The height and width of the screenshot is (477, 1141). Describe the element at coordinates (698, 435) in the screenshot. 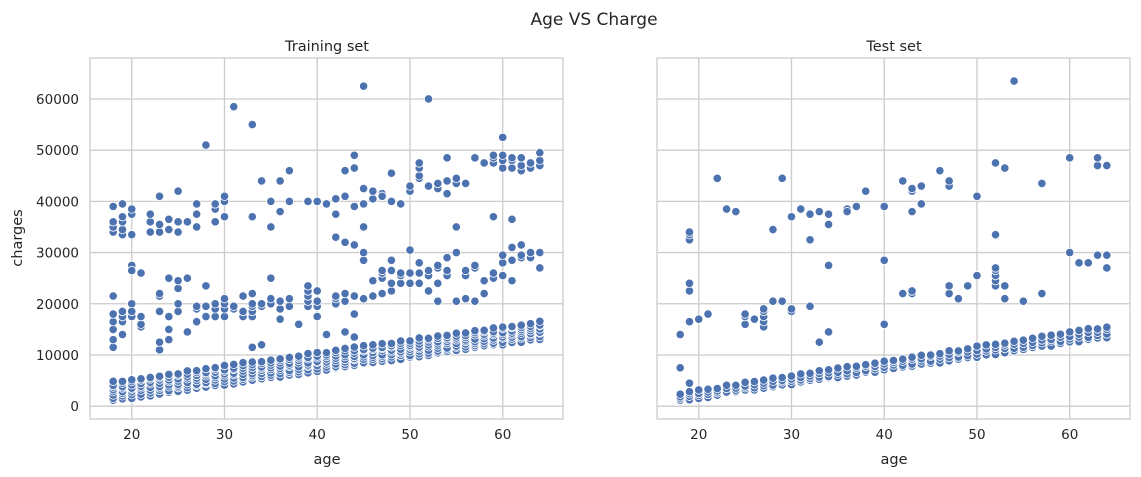

I see `test-set-x-tick-label: 20` at that location.